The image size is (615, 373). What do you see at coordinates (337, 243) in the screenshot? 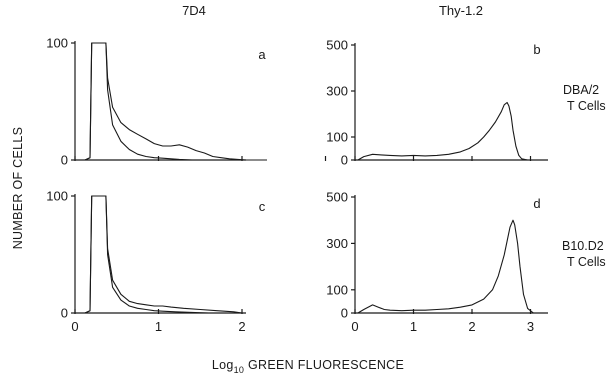
I see `y-tick-label-d-2: 300` at bounding box center [337, 243].